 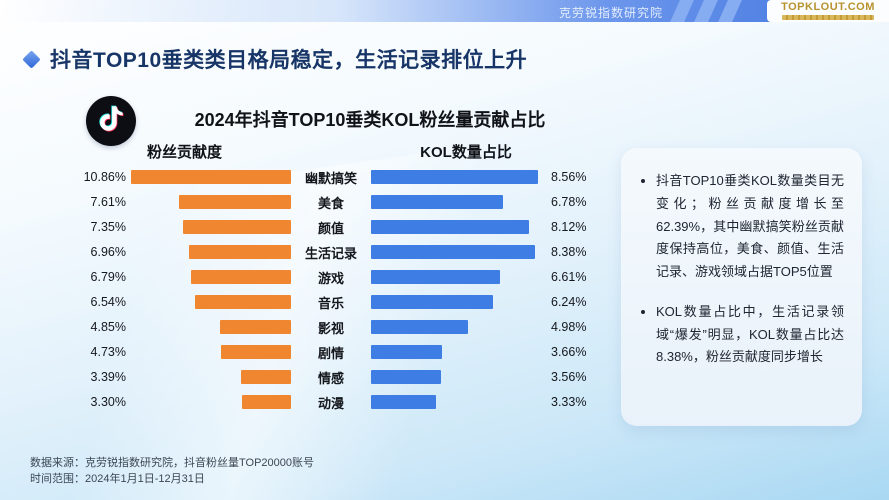 I want to click on brand-logo: TOPKLOUT.COM, so click(x=828, y=11).